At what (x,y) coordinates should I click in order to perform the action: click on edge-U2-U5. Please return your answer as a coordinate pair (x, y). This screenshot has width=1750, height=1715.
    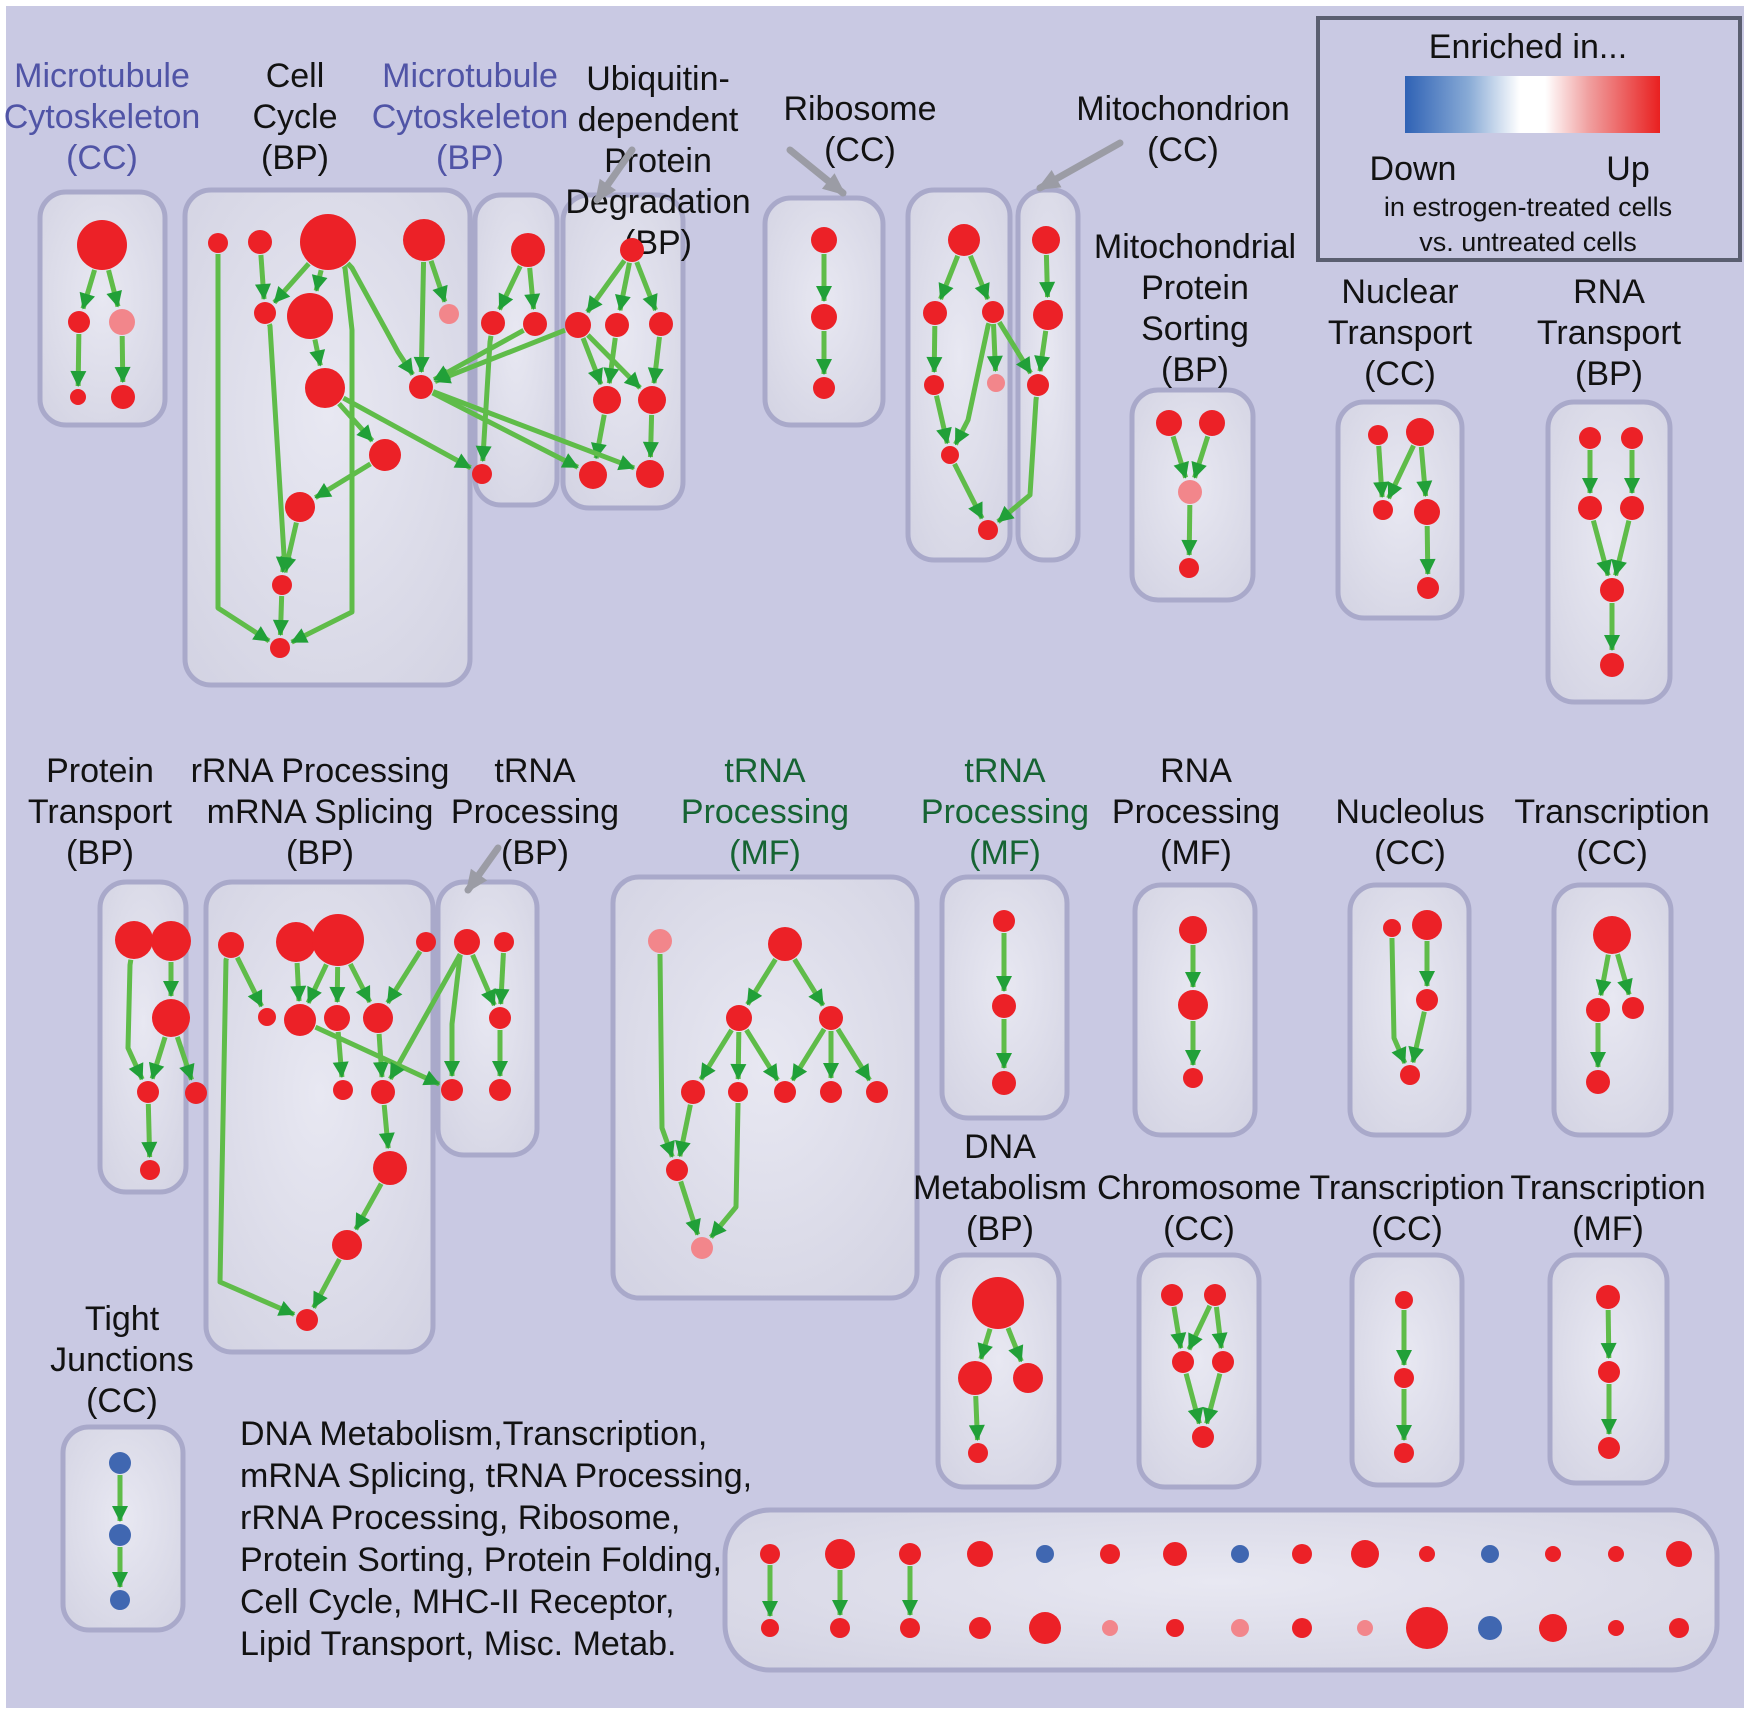
    Looking at the image, I should click on (592, 361).